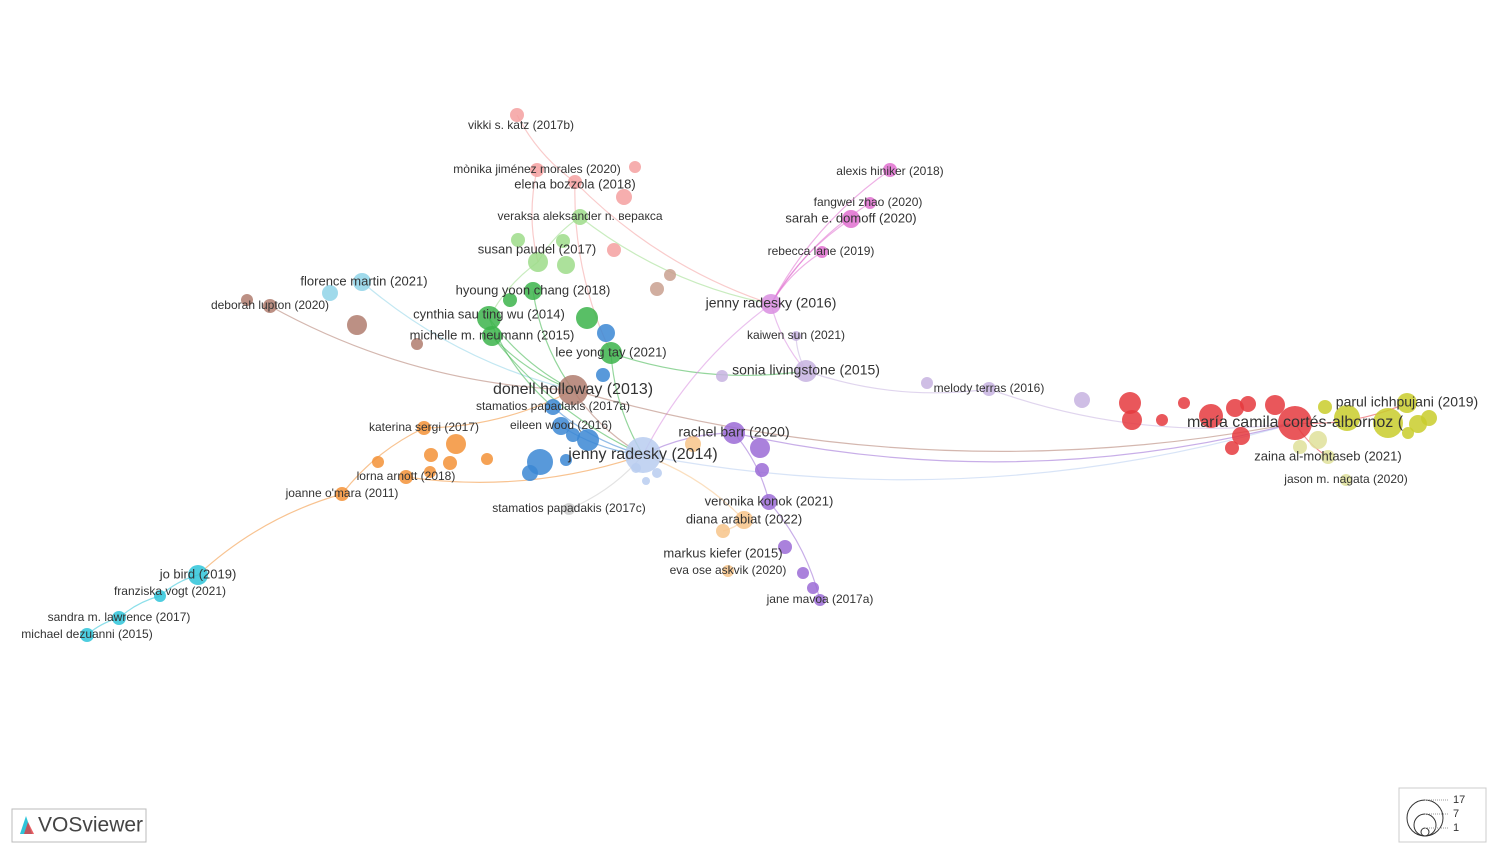  Describe the element at coordinates (1456, 828) in the screenshot. I see `legend-value: 1` at that location.